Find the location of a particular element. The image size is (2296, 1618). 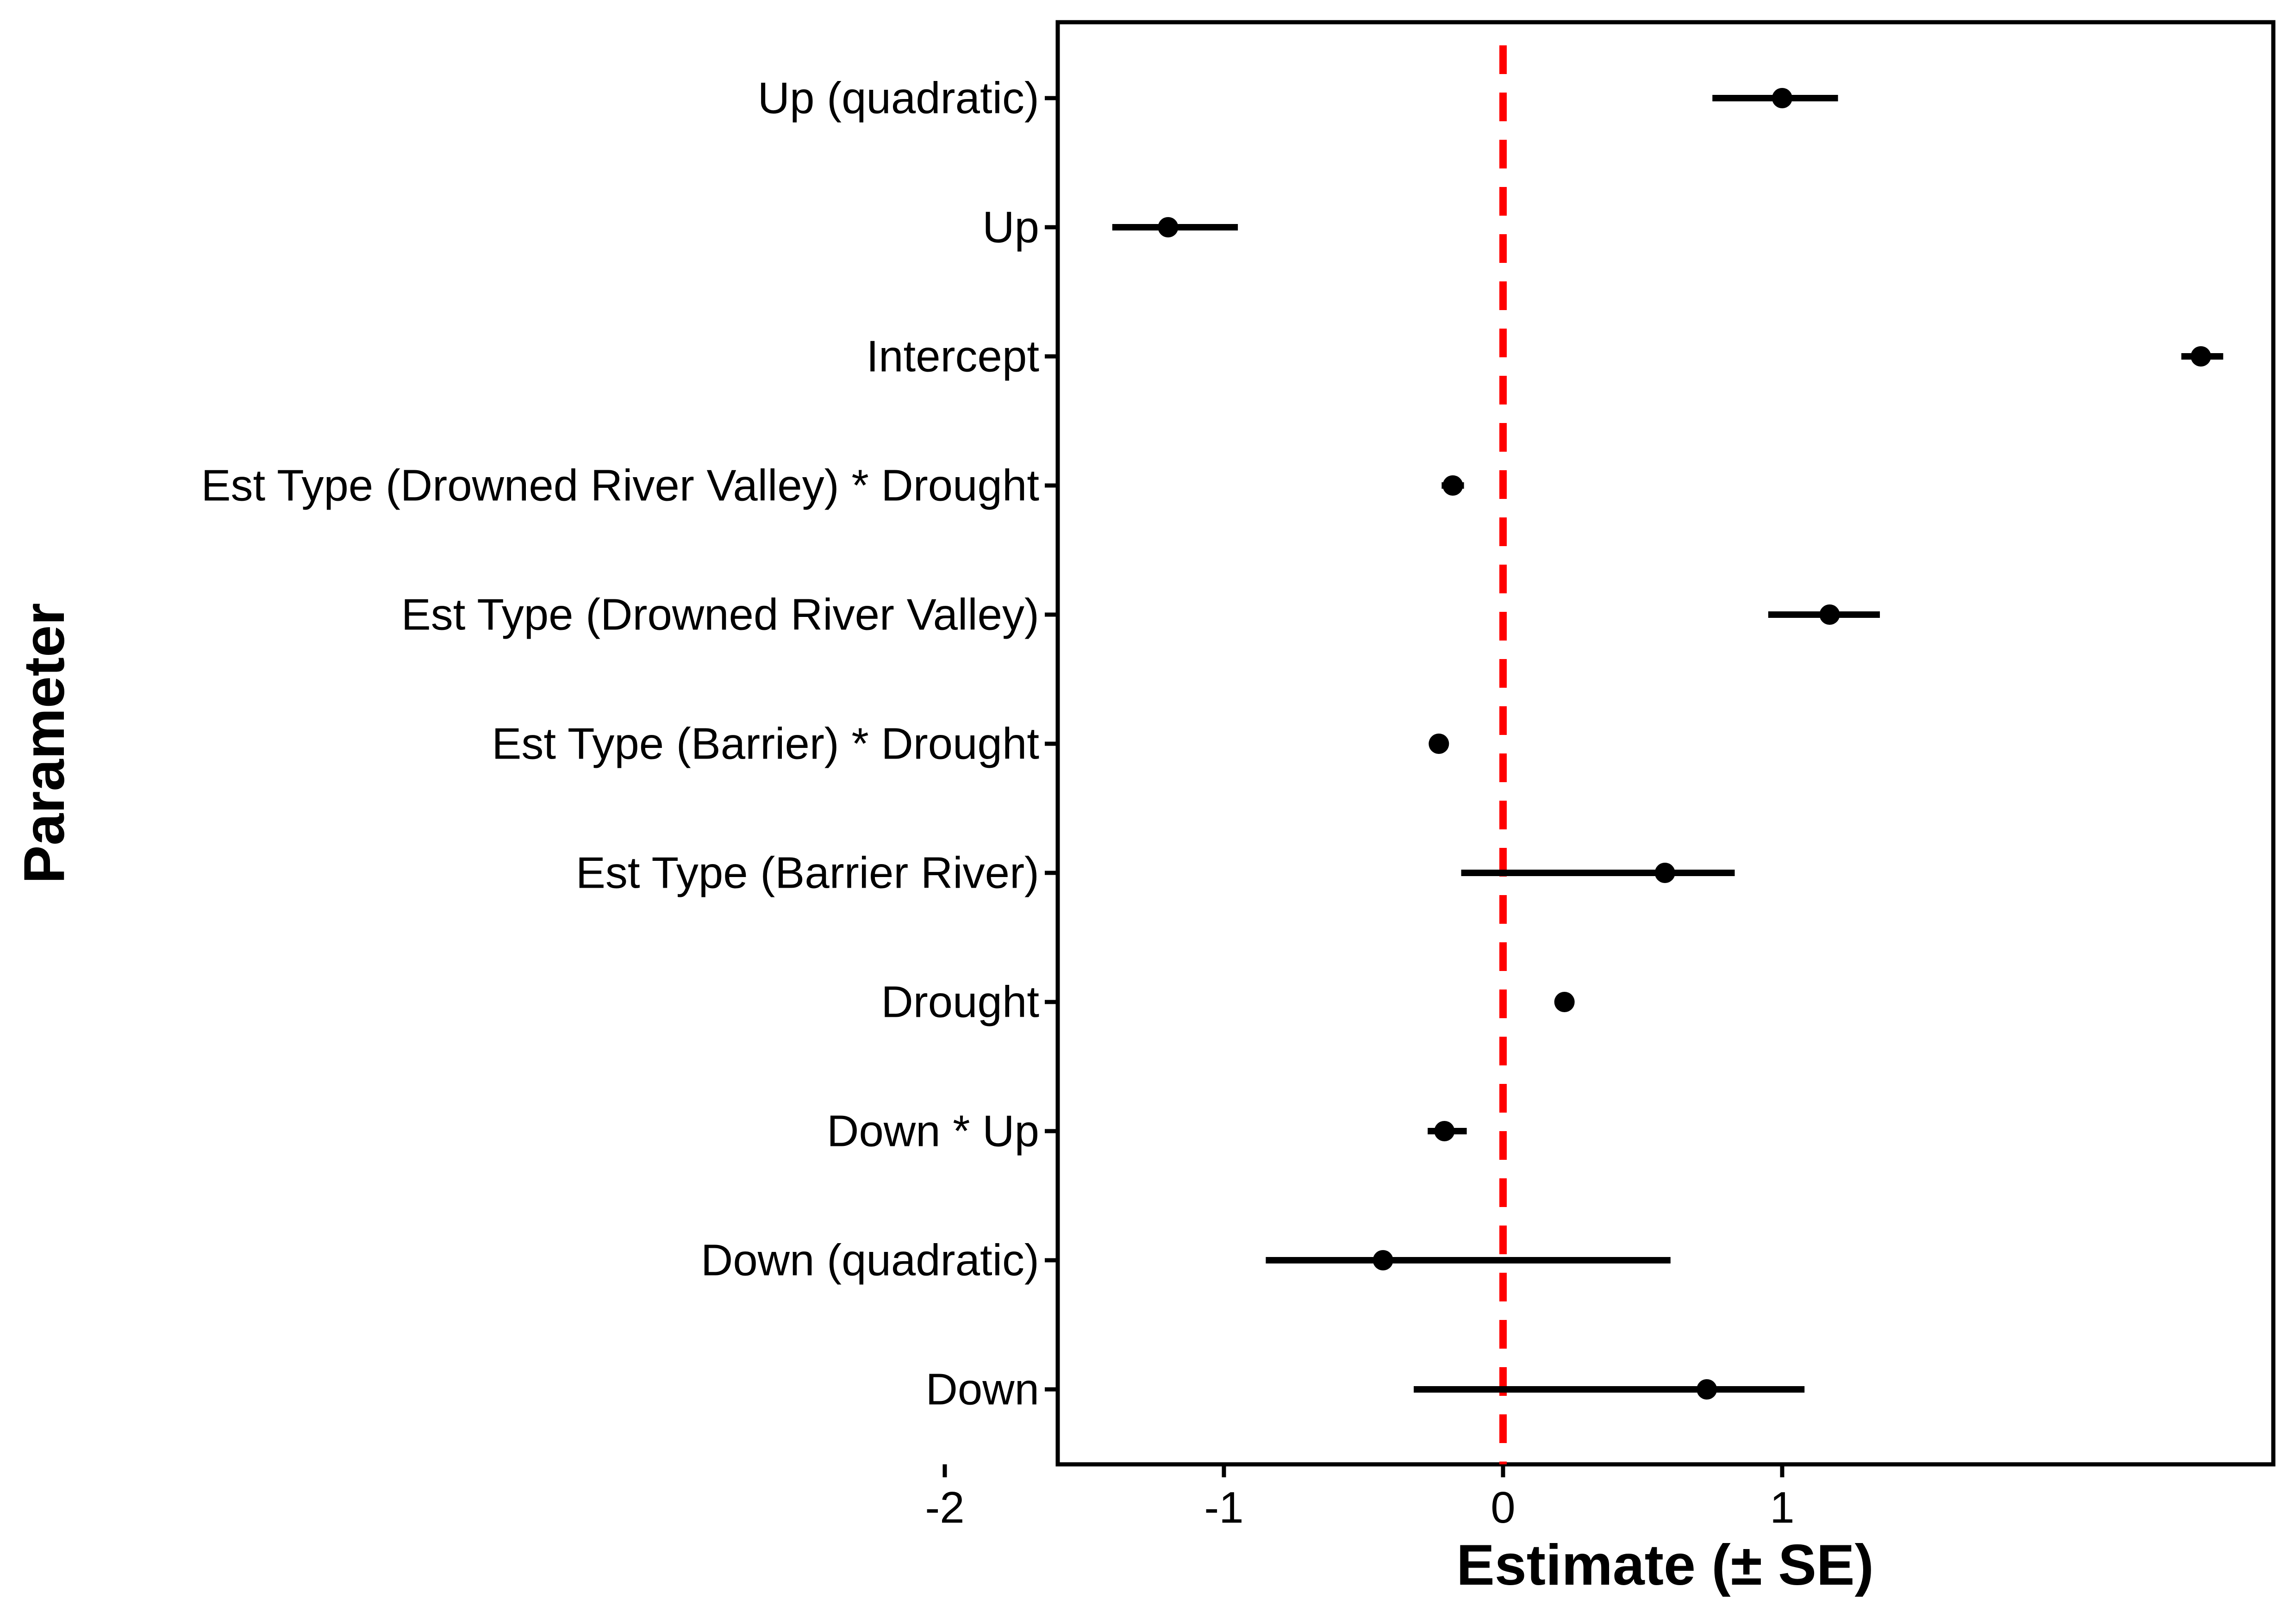

y-tick-label: Drought is located at coordinates (960, 1002).